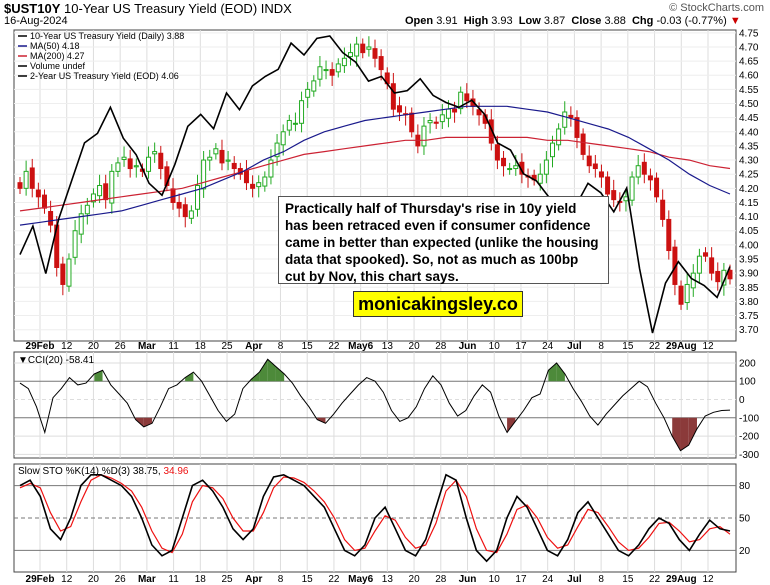  I want to click on x-tick-label: 10, so click(495, 579).